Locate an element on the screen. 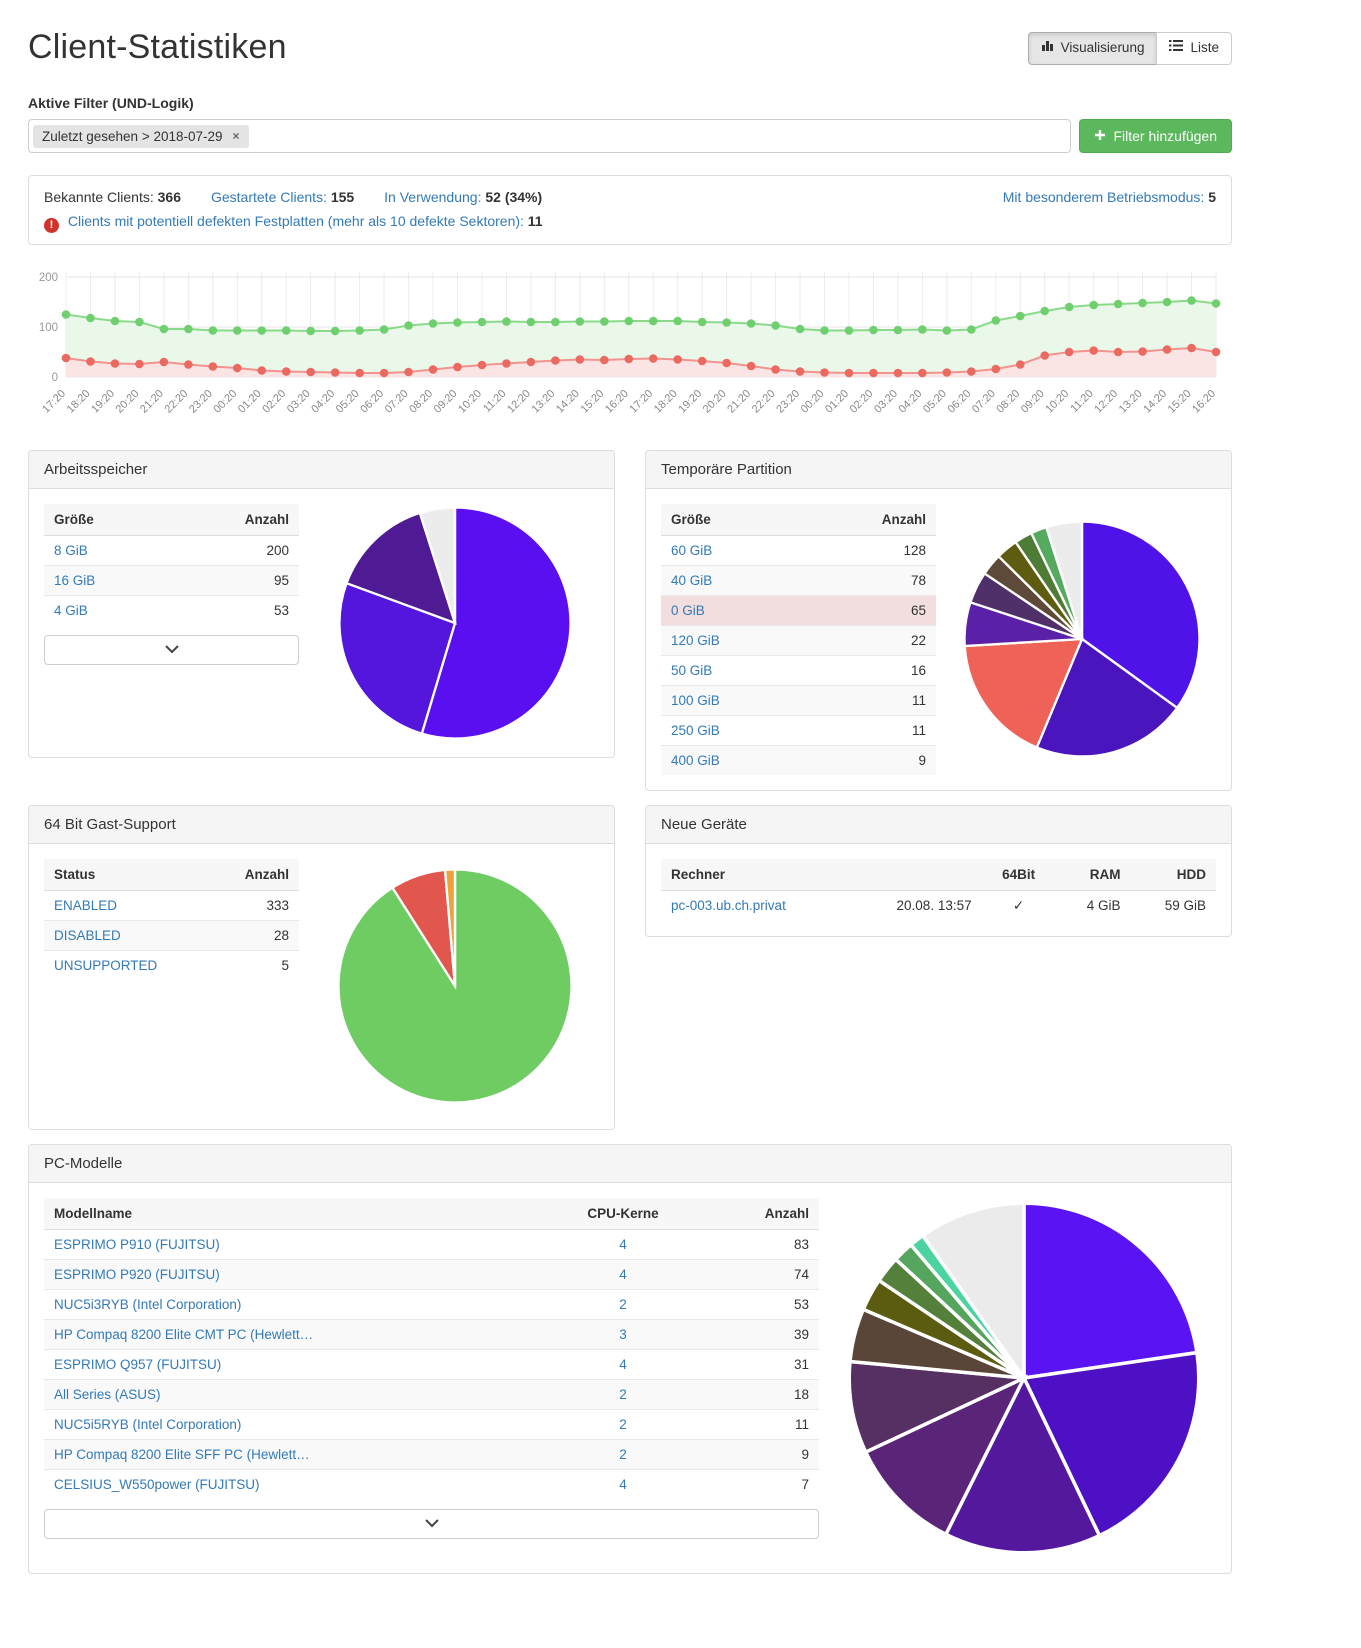 The image size is (1361, 1648). svg-text: 01:20 is located at coordinates (837, 401).